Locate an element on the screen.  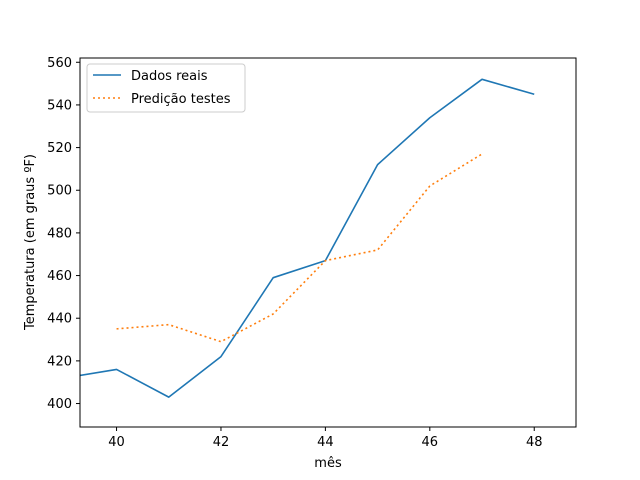
y-tick-label: 420 is located at coordinates (59, 361).